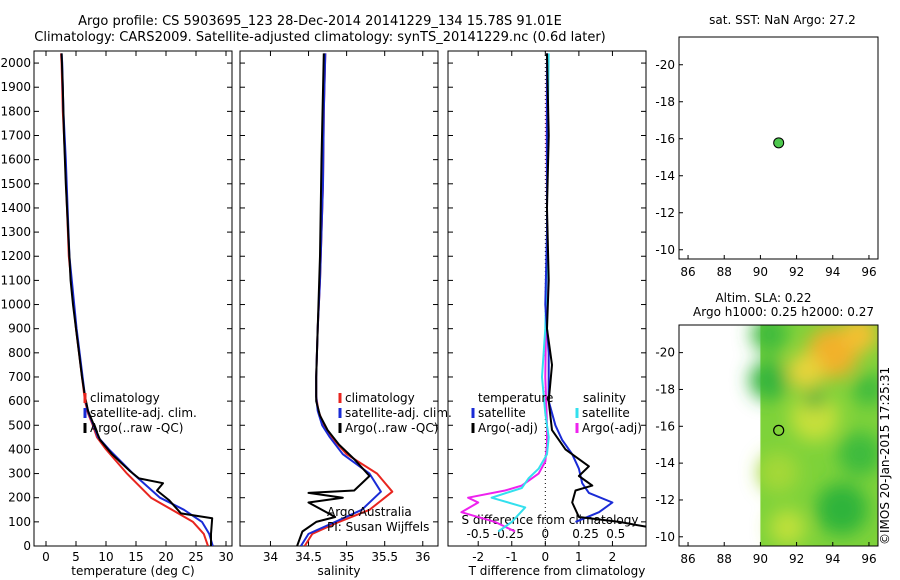  I want to click on sla-title-2: Argo h1000: 0.25 h2000: 0.27, so click(783, 312).